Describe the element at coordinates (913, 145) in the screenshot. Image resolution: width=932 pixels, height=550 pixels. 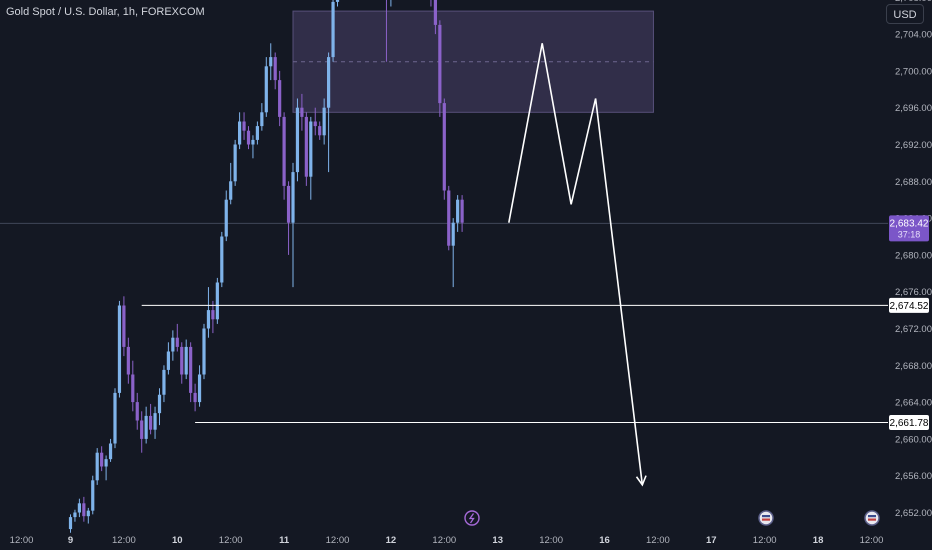
I see `y-tick-label: 2,692.00` at that location.